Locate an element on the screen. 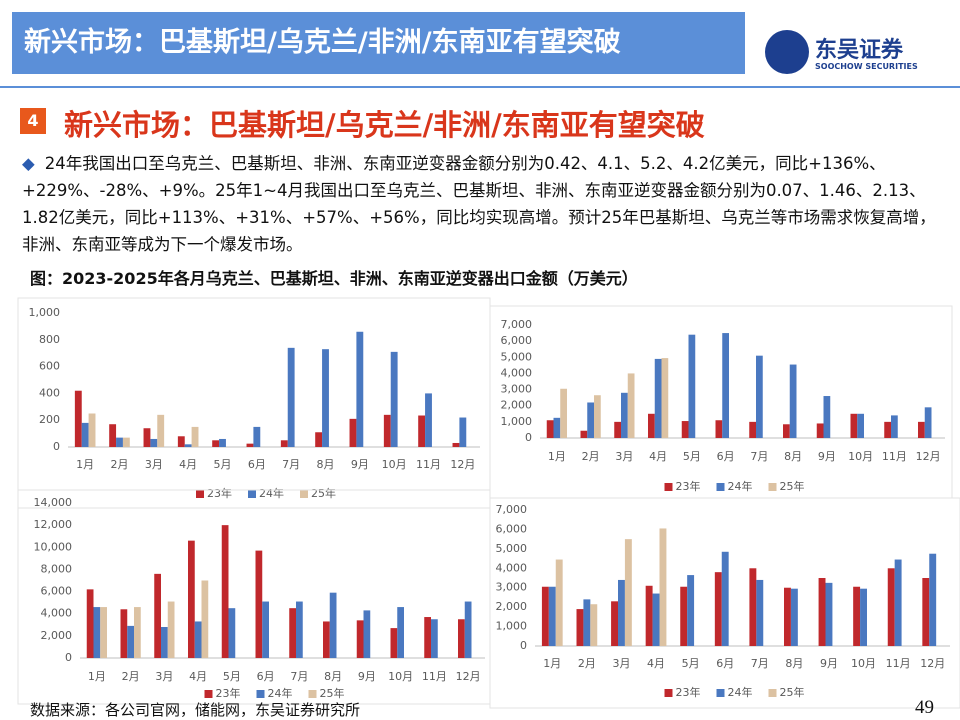  logo-icon is located at coordinates (787, 52).